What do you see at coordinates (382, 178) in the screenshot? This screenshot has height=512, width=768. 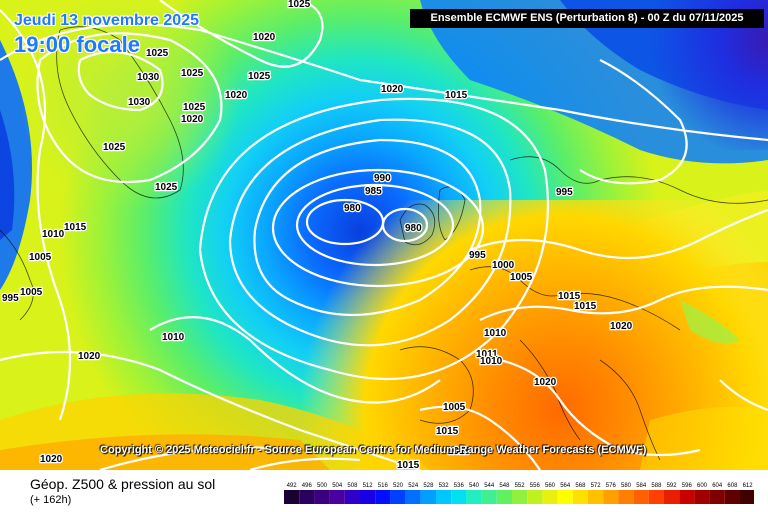 I see `pressure-label: 990` at bounding box center [382, 178].